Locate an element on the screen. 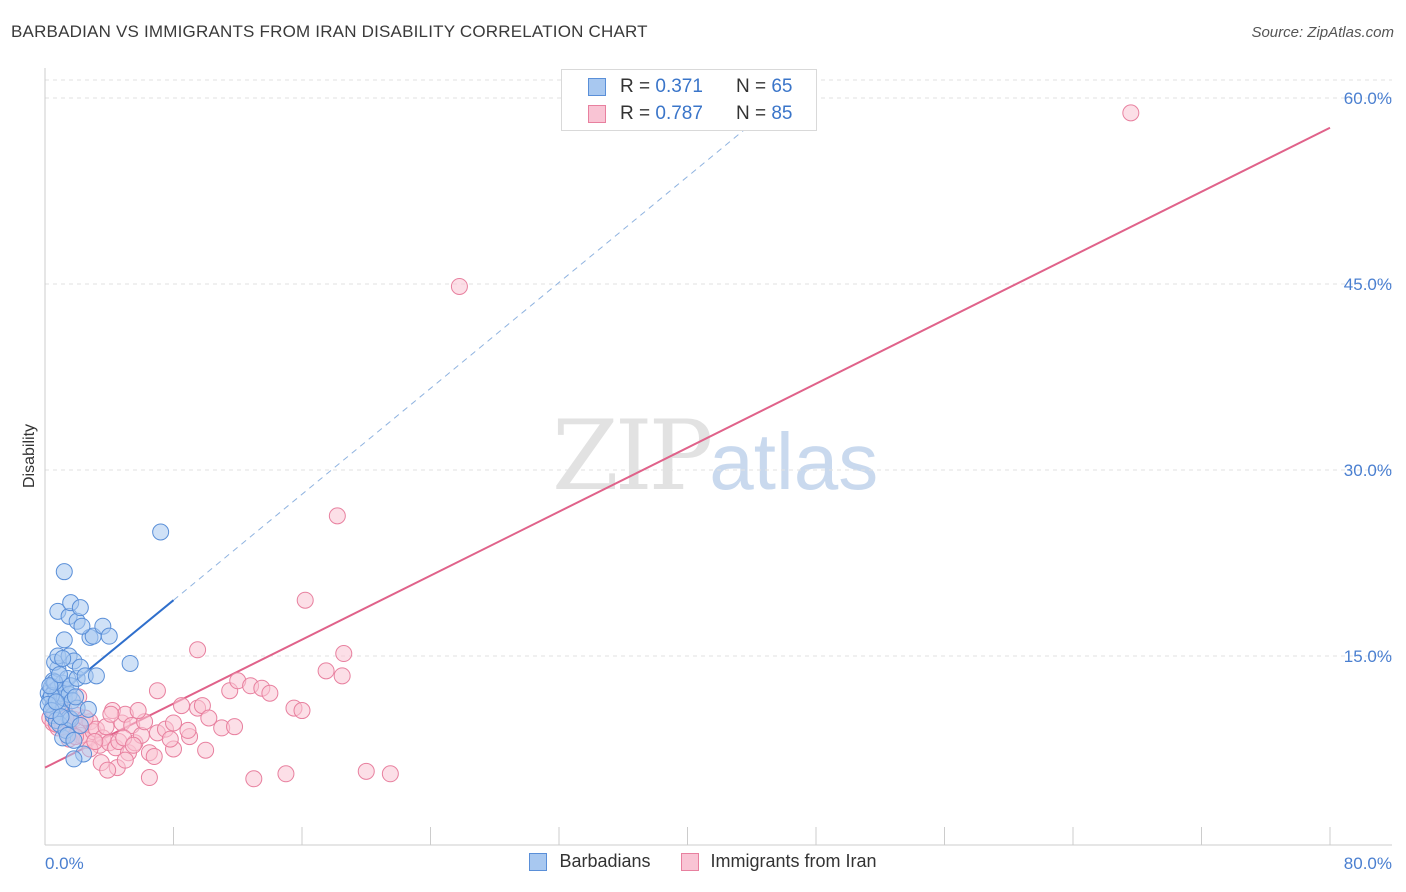 The height and width of the screenshot is (892, 1406). legend-item-barbadians: Barbadians is located at coordinates (590, 861).